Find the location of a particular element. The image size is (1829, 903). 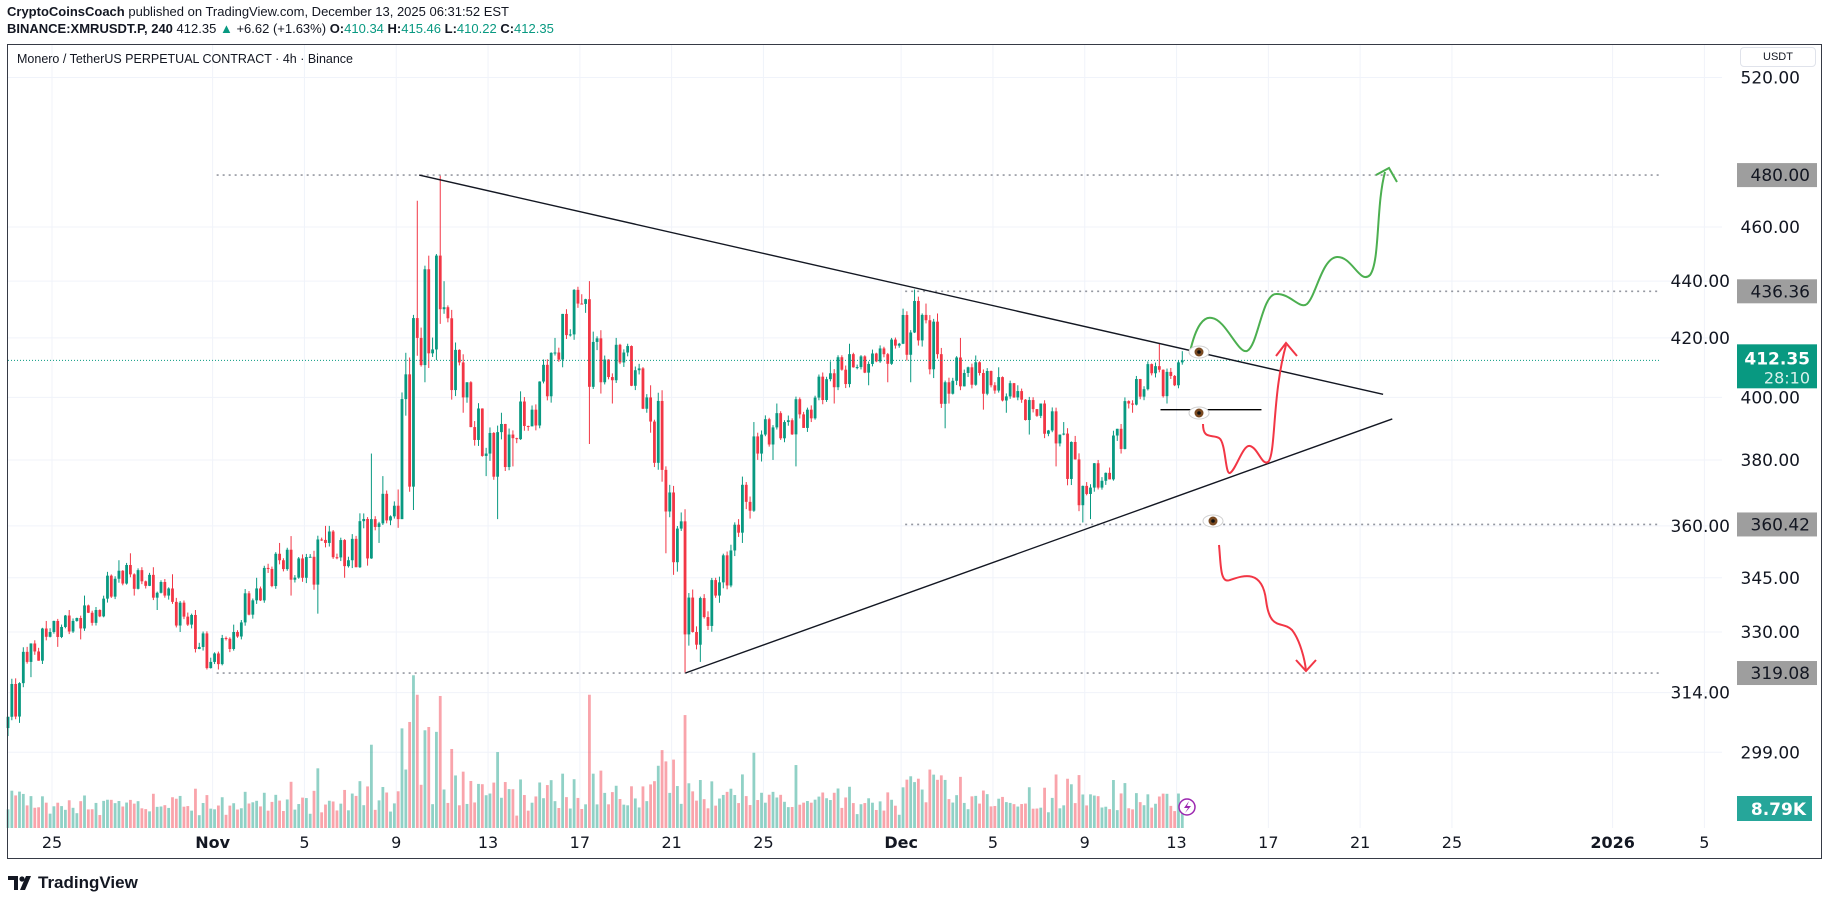

author-name: CryptoCoinsCoach is located at coordinates (66, 11).